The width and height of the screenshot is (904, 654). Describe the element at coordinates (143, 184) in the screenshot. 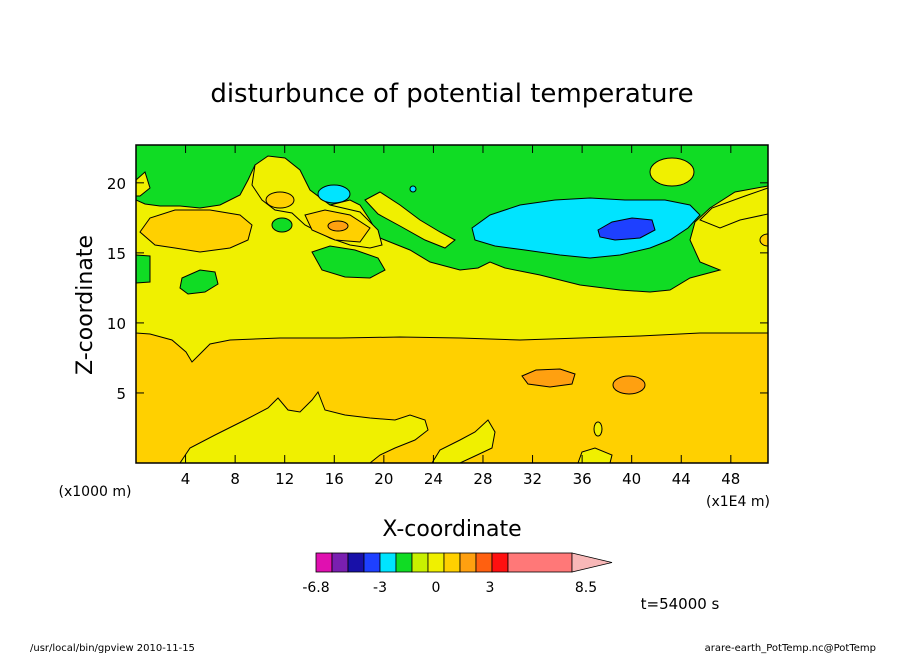

I see `field-yellow-left` at that location.